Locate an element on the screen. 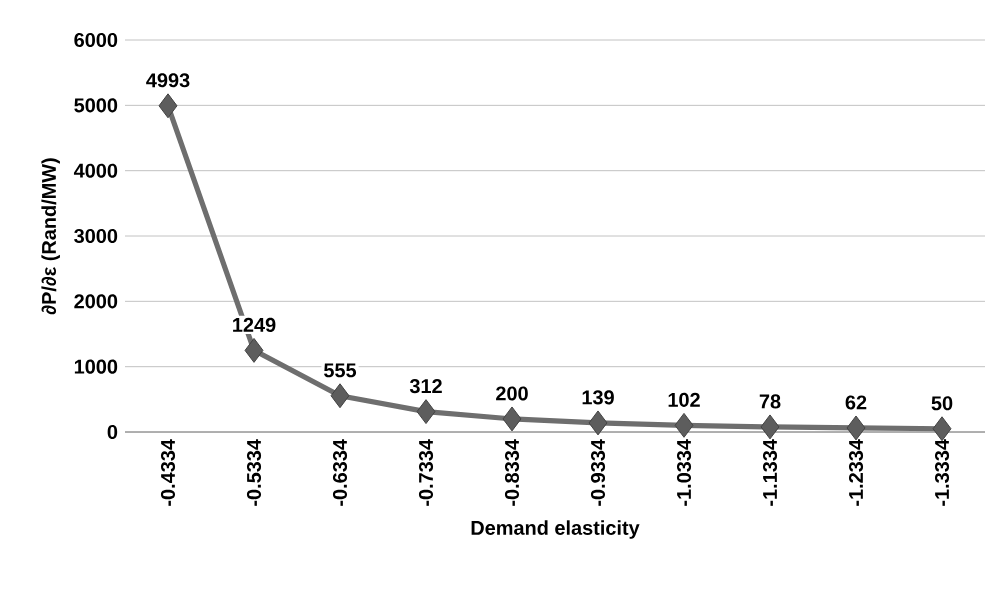 The height and width of the screenshot is (616, 1003). x-tick-label: -1.3334 is located at coordinates (942, 472).